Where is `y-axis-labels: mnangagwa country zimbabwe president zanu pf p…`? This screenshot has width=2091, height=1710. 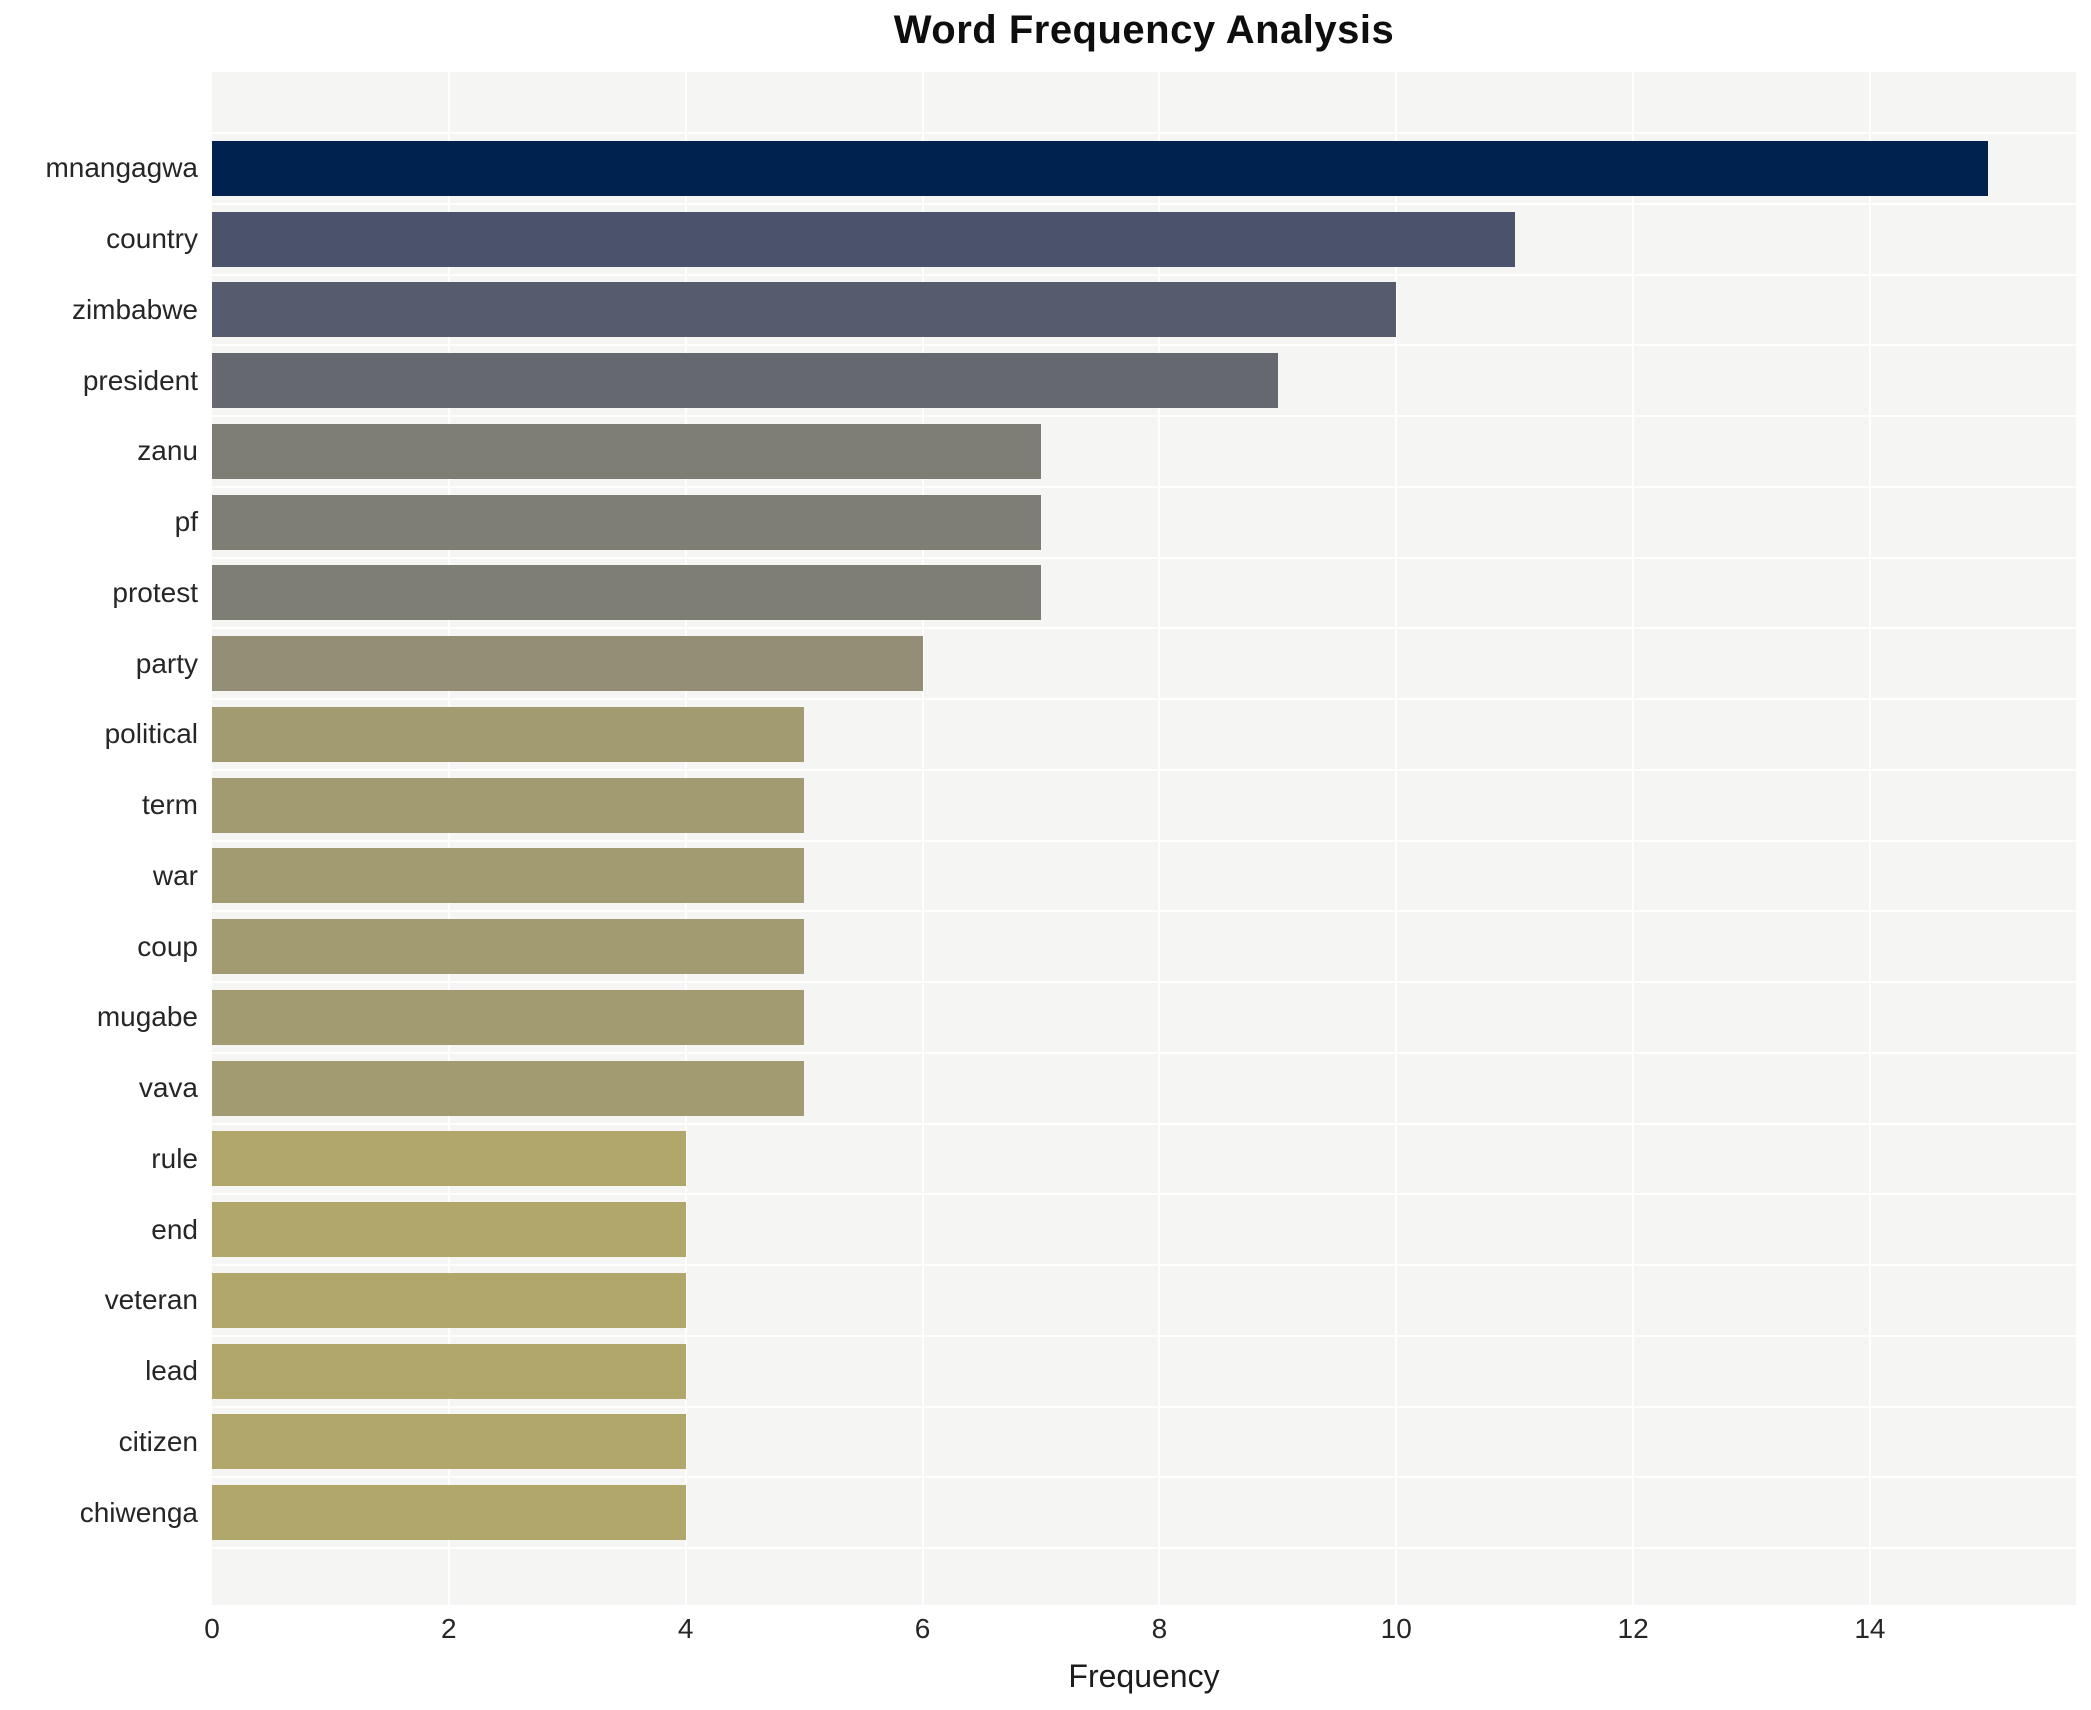 y-axis-labels: mnangagwa country zimbabwe president zanu pf p… is located at coordinates (99, 838).